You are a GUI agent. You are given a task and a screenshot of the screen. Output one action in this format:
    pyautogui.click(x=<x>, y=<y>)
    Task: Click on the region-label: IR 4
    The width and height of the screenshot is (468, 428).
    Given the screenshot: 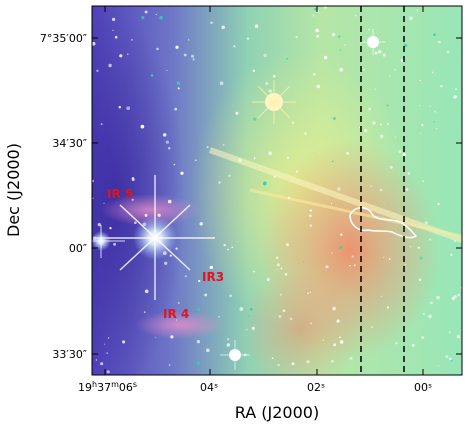 What is the action you would take?
    pyautogui.click(x=176, y=314)
    